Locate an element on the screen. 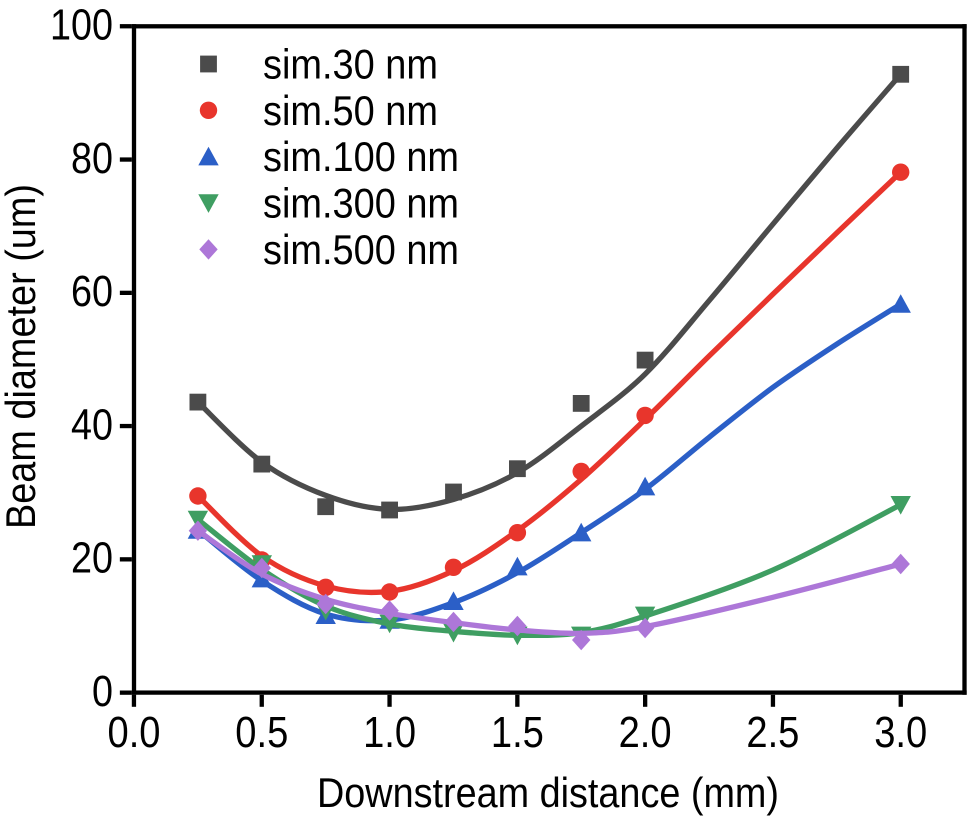 This screenshot has width=974, height=822. svg-text: 80 is located at coordinates (92, 158).